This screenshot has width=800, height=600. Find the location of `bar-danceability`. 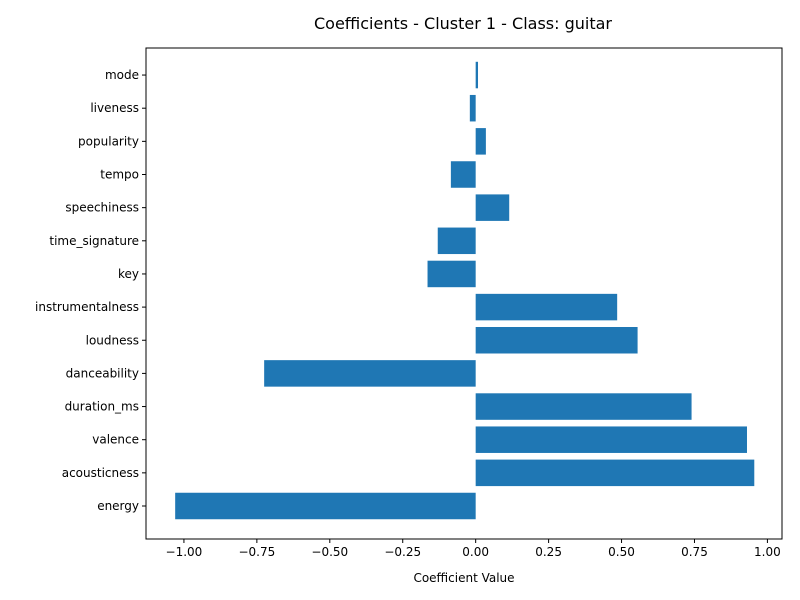

bar-danceability is located at coordinates (370, 373).